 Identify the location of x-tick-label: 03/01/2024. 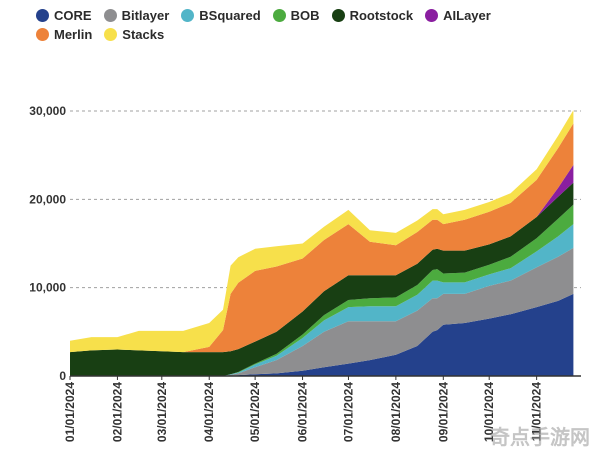
(162, 412).